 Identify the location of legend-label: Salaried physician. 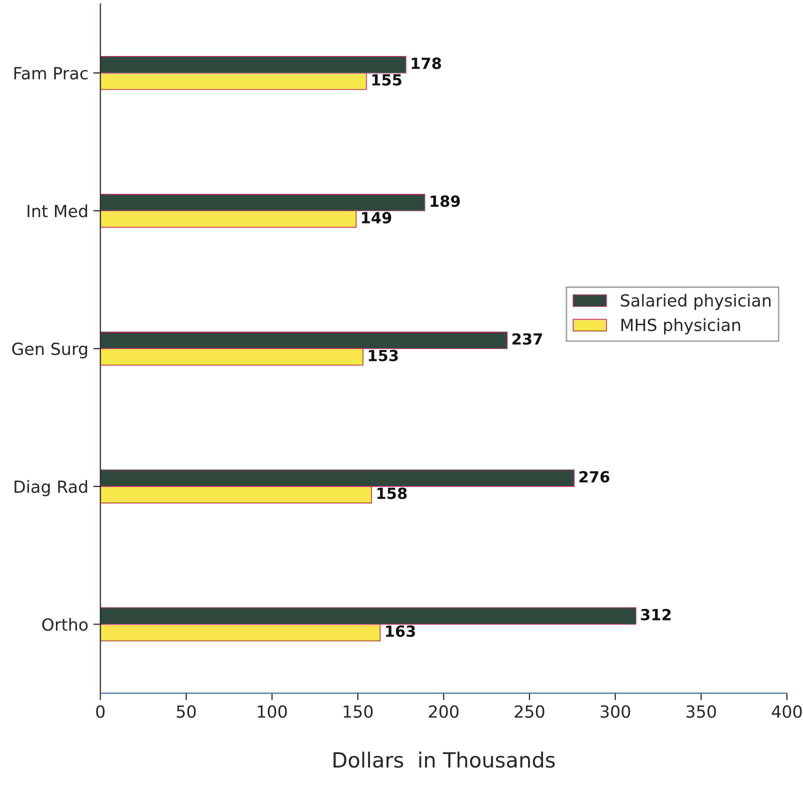
(695, 302).